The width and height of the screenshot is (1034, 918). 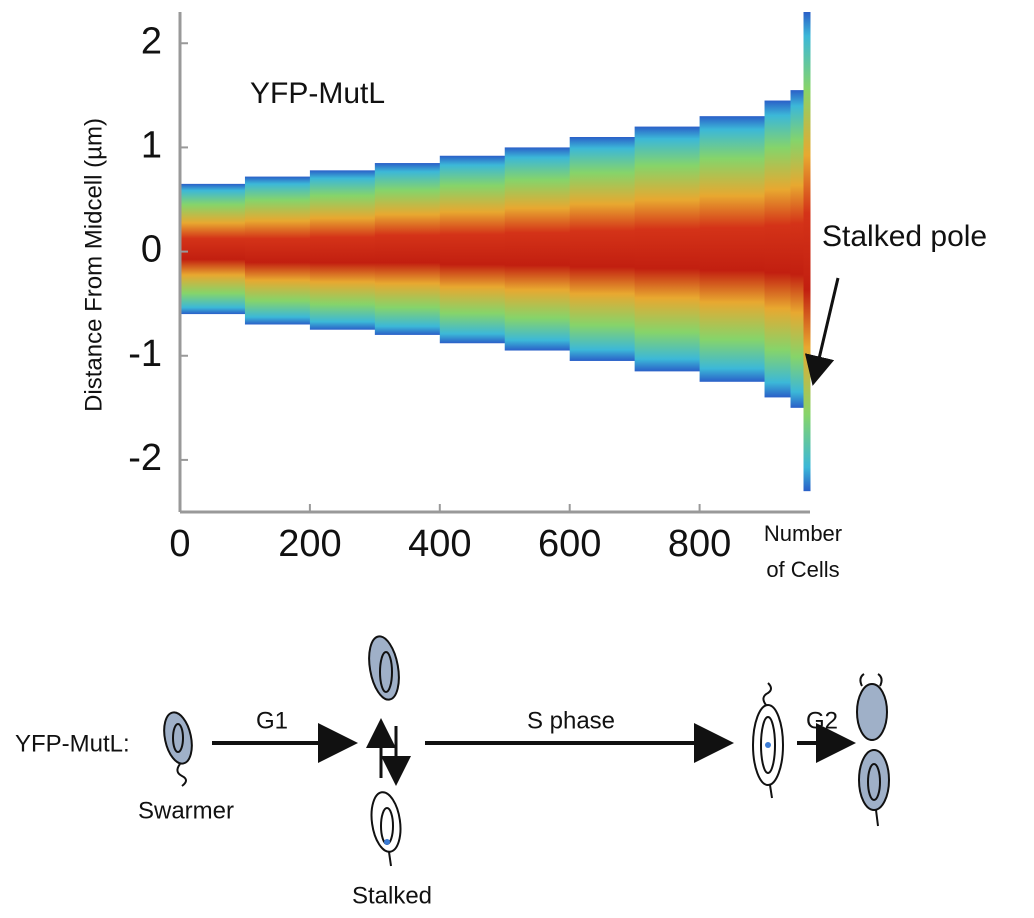 I want to click on y-tick-label: 0, so click(x=151, y=250).